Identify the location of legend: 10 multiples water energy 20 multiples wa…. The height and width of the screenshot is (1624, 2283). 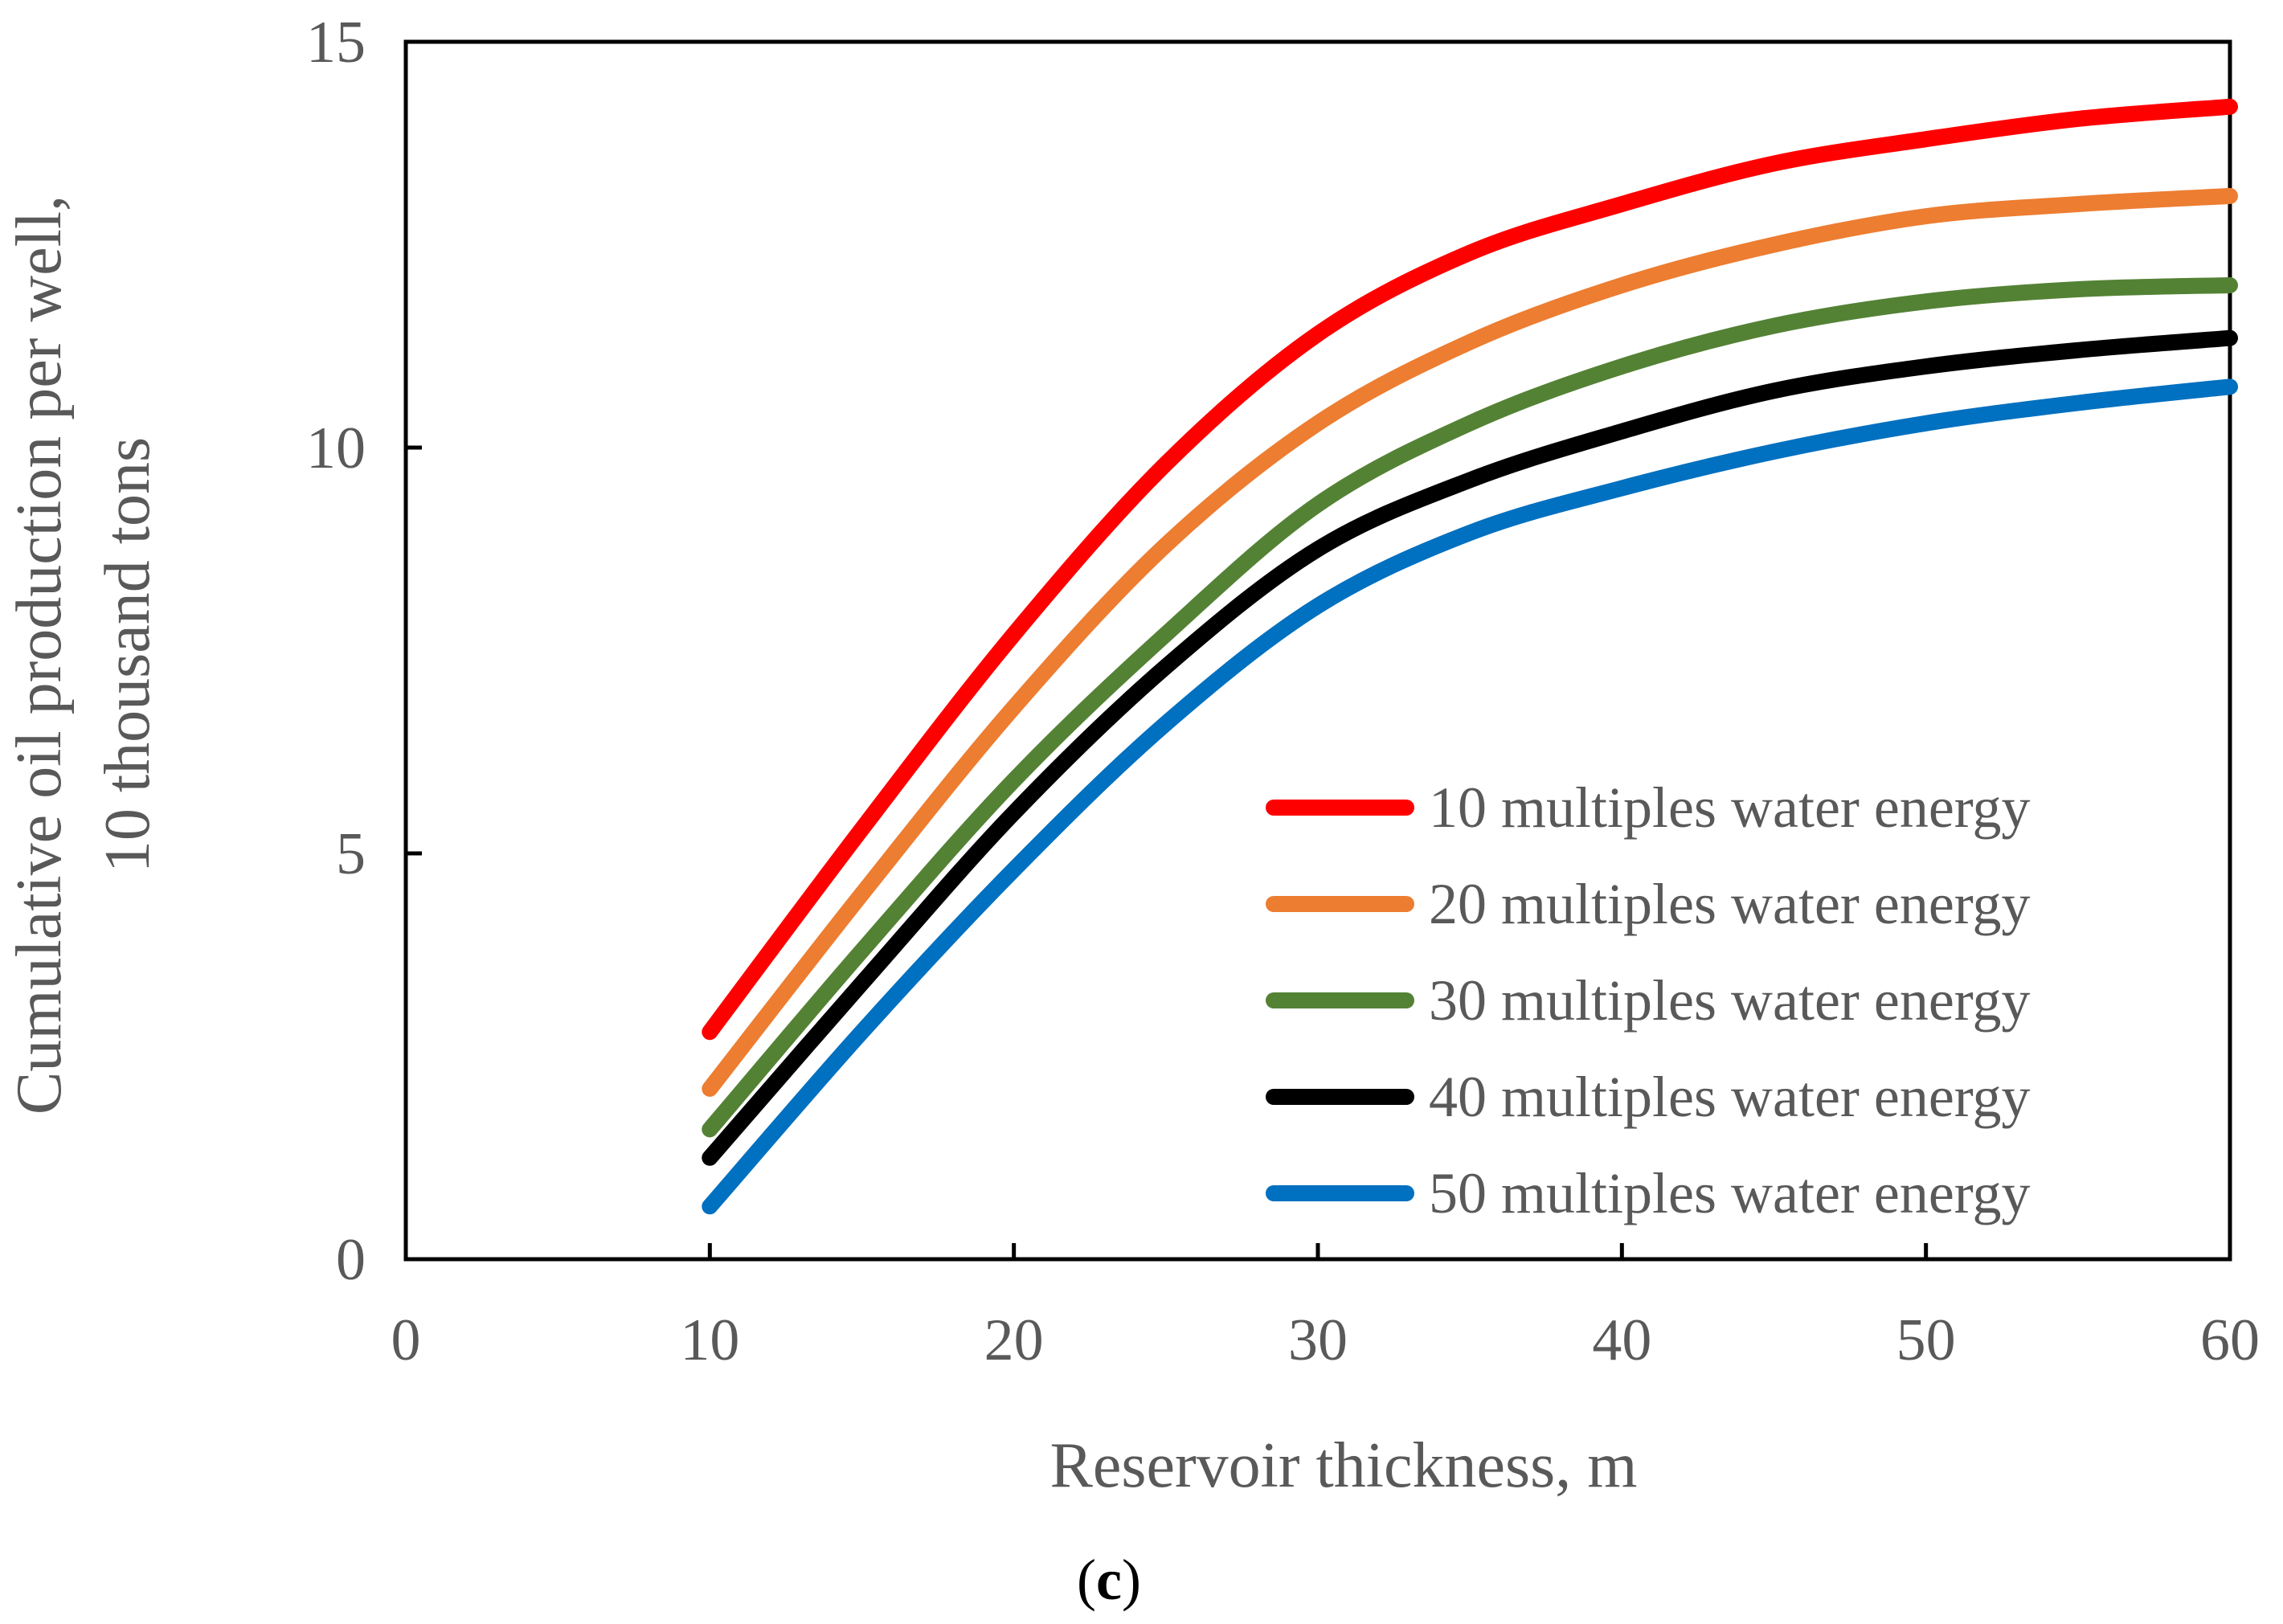
(1648, 1000).